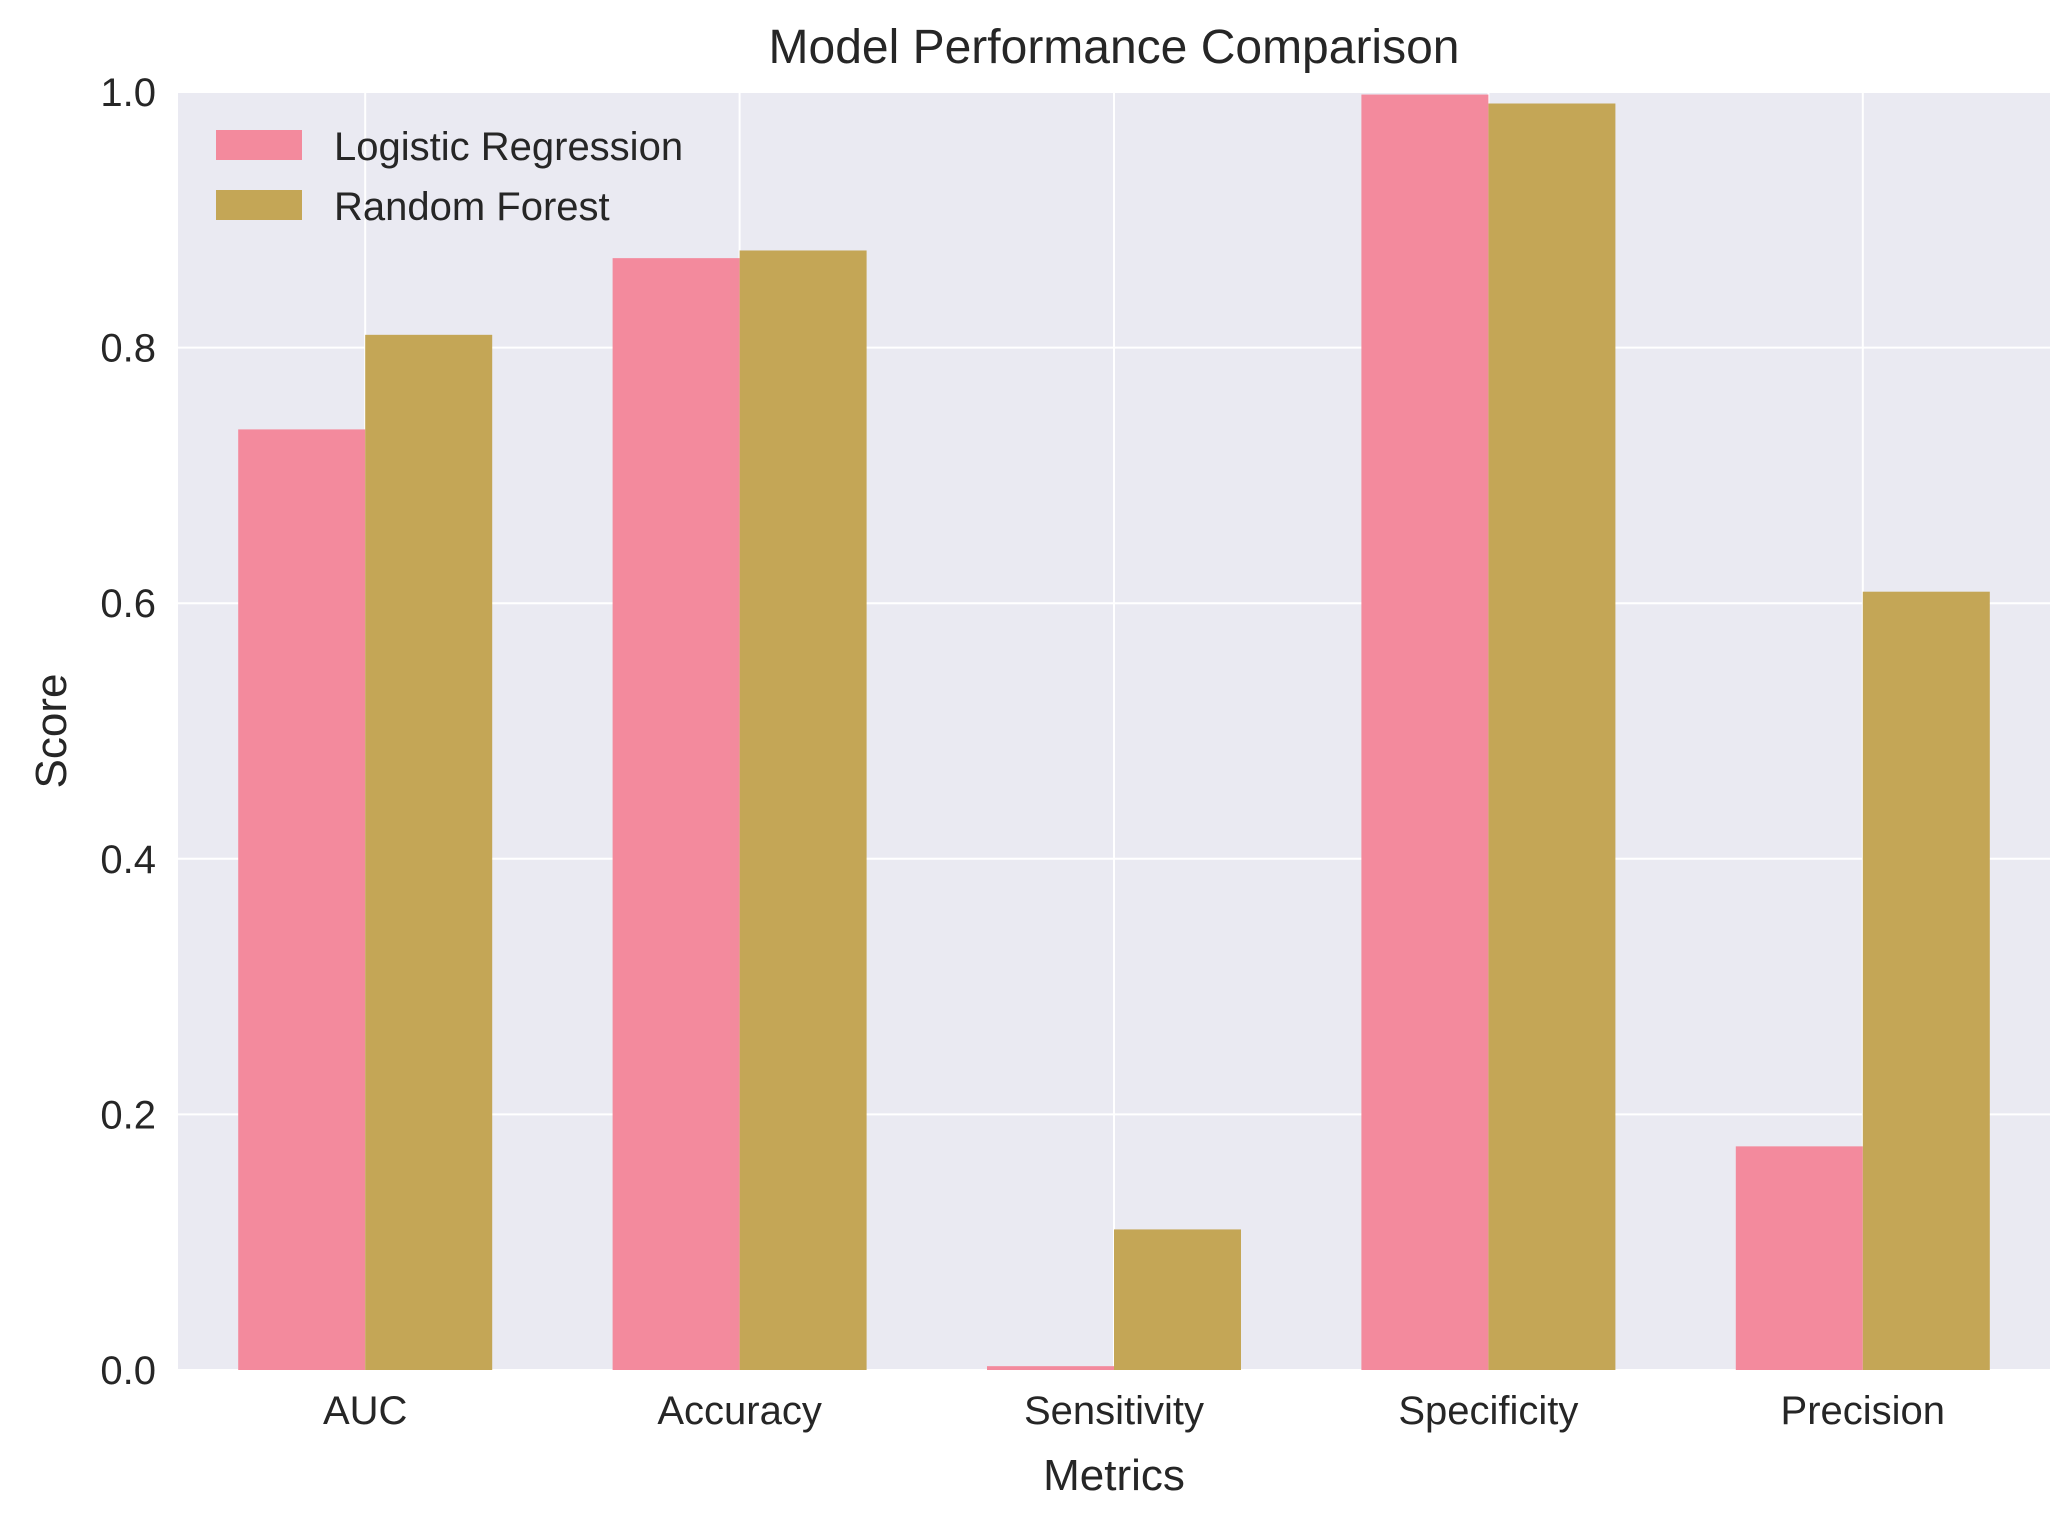 The image size is (2067, 1521). What do you see at coordinates (302, 900) in the screenshot?
I see `bar-logistic-regression-auc` at bounding box center [302, 900].